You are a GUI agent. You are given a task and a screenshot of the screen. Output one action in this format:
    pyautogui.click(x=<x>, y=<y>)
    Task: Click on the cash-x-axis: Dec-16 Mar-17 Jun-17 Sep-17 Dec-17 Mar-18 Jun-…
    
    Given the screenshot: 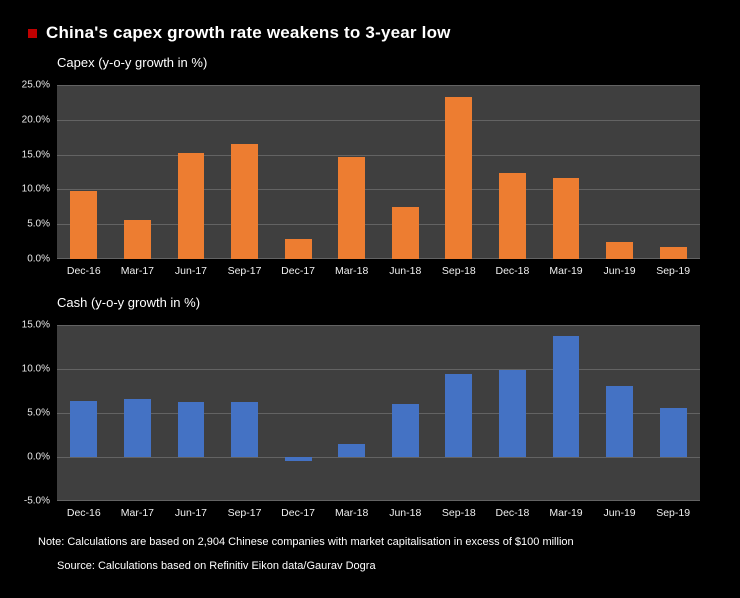 What is the action you would take?
    pyautogui.click(x=378, y=511)
    